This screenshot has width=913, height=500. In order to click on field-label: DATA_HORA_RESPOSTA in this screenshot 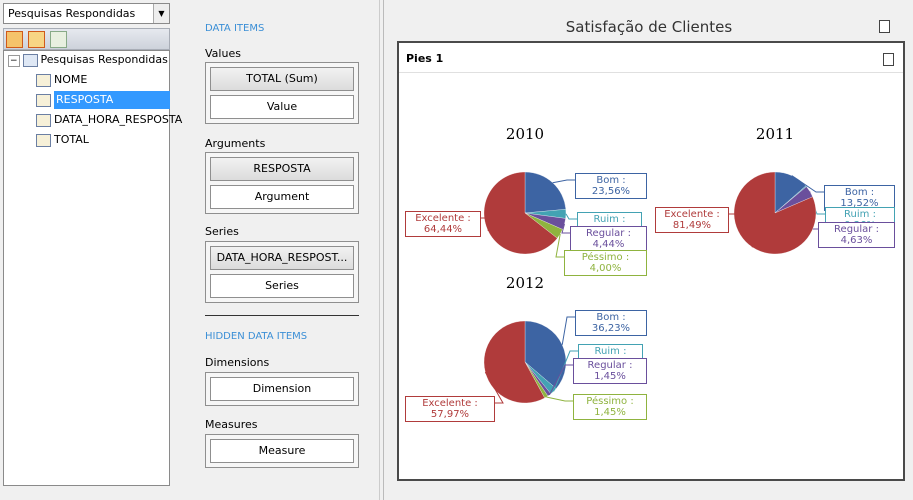, I will do `click(118, 119)`.